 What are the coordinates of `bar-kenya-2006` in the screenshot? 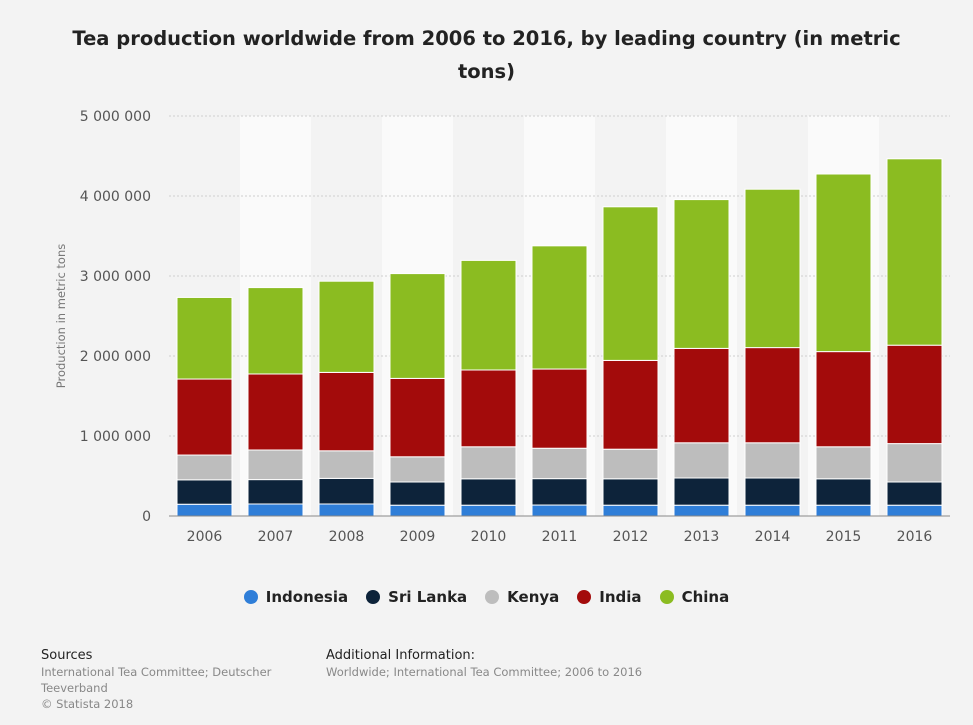 It's located at (204, 467).